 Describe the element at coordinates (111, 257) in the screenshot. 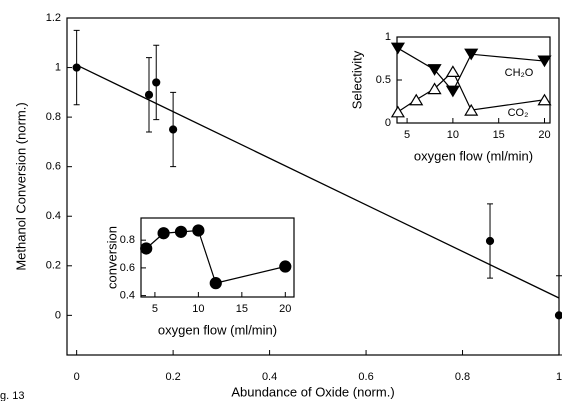

I see `y-axis-label: conversion` at that location.